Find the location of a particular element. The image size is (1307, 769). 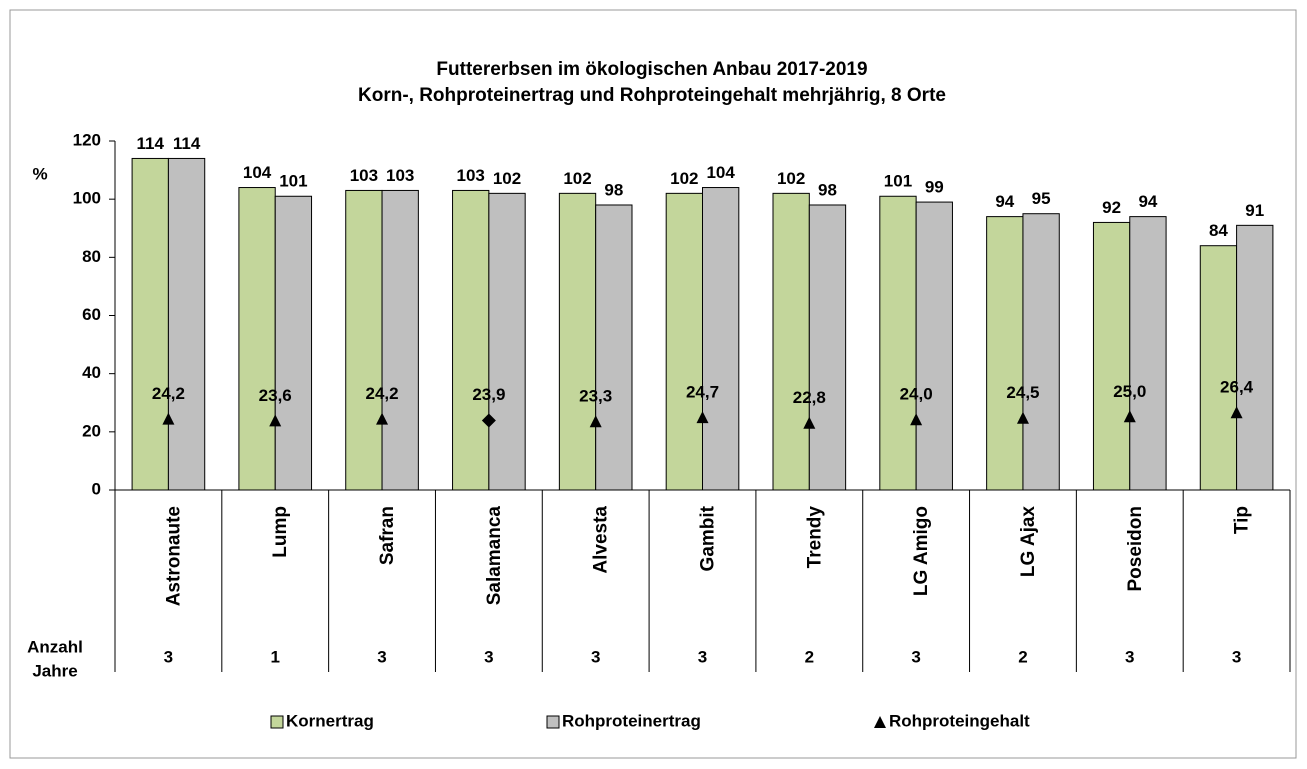

y-tick-label: 100 is located at coordinates (87, 198).